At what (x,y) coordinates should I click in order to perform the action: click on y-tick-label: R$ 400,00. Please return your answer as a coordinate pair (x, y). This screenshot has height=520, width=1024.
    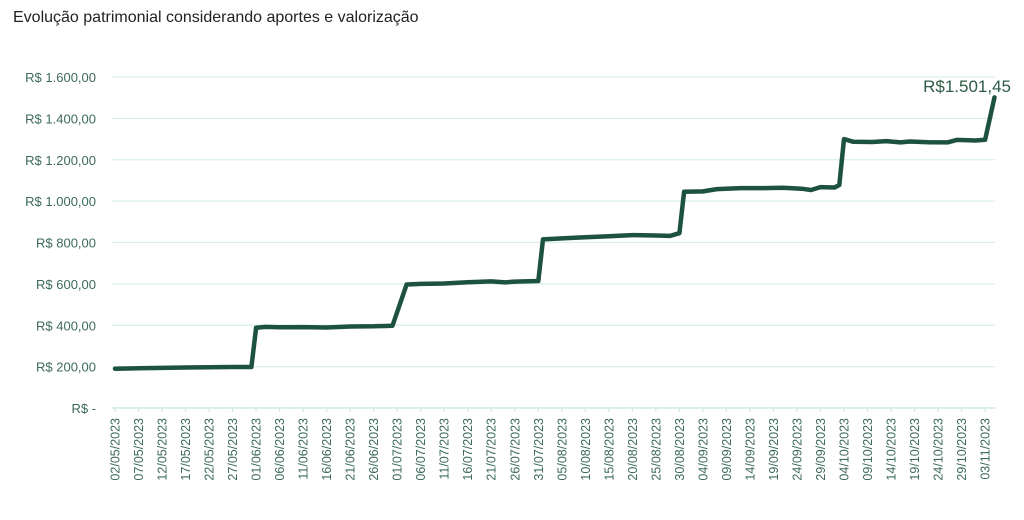
    Looking at the image, I should click on (66, 325).